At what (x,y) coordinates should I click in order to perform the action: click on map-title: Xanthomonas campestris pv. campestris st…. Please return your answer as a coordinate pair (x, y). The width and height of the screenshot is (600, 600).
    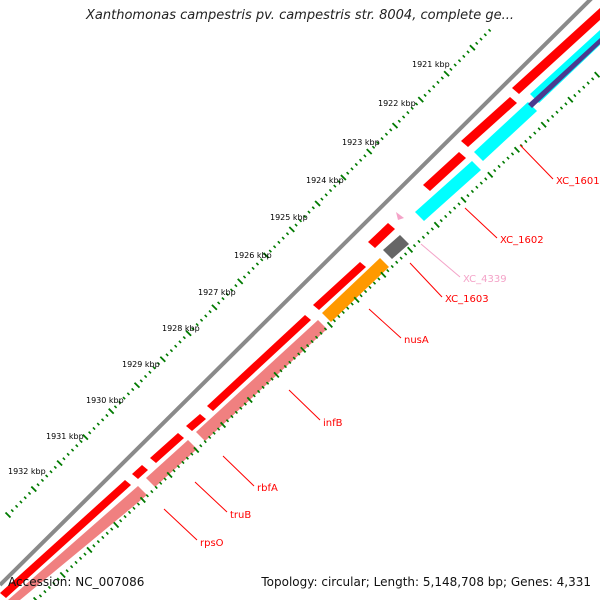
    Looking at the image, I should click on (300, 15).